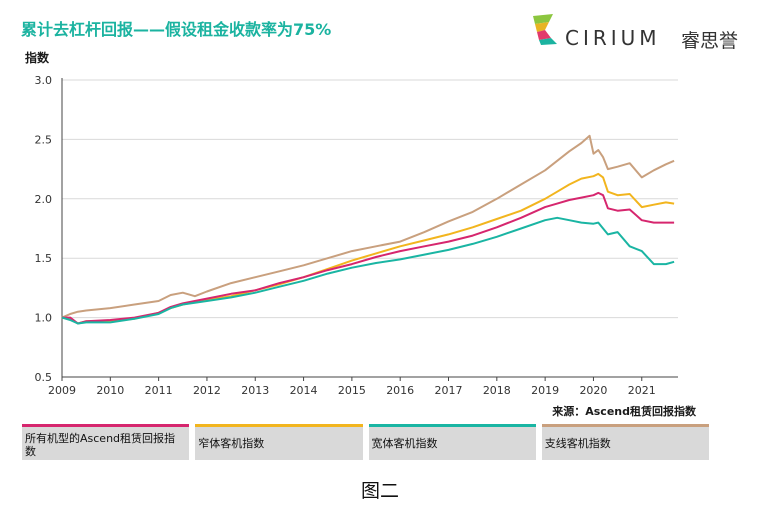 This screenshot has height=514, width=760. Describe the element at coordinates (176, 29) in the screenshot. I see `chart-title: 累计去杠杆回报——假设租金收款率为75%` at that location.